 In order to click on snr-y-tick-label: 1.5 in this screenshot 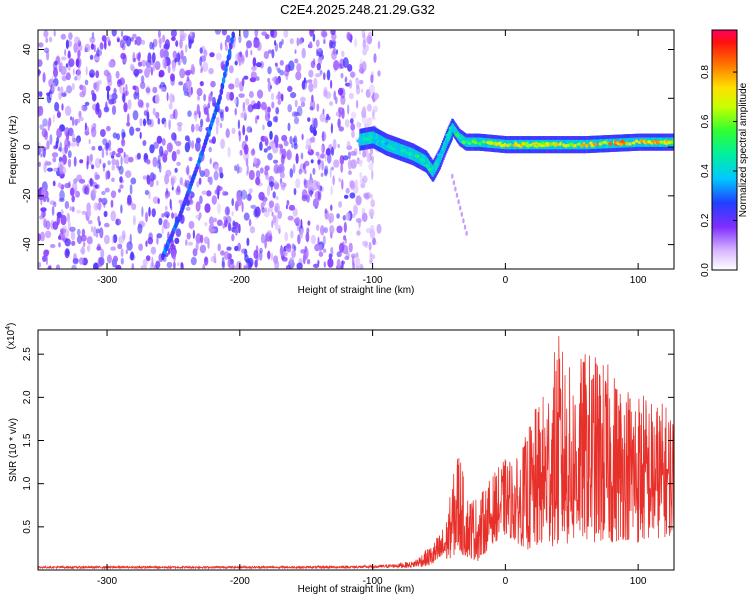, I will do `click(27, 440)`.